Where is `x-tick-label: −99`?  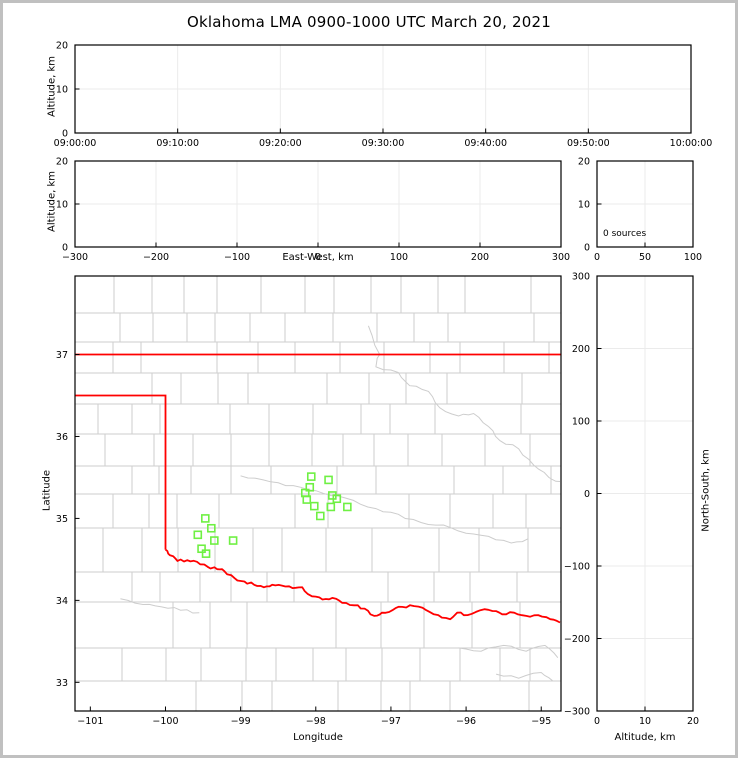
x-tick-label: −99 is located at coordinates (241, 721).